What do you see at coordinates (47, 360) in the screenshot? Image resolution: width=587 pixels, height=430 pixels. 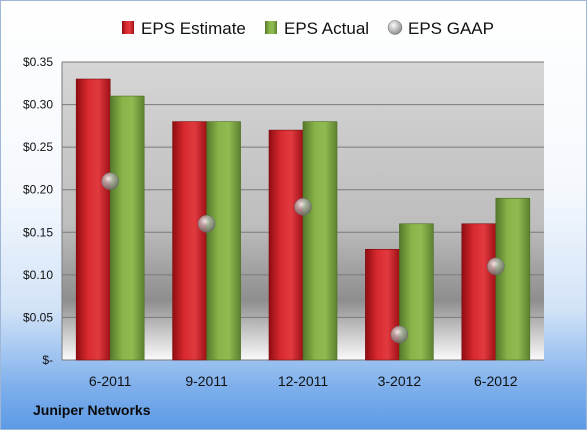 I see `y-tick-label: $-` at bounding box center [47, 360].